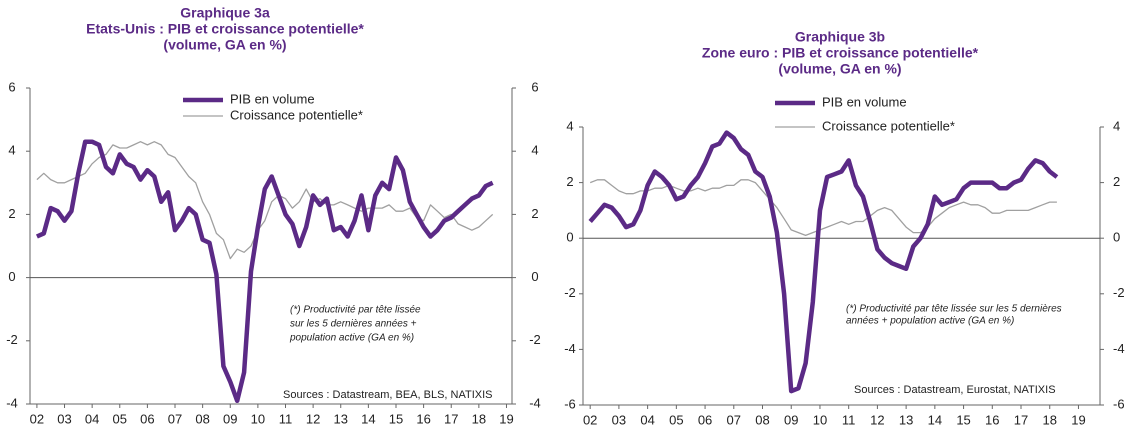 The image size is (1128, 432). Describe the element at coordinates (355, 310) in the screenshot. I see `note: (*) Productivité par tête lissée` at that location.